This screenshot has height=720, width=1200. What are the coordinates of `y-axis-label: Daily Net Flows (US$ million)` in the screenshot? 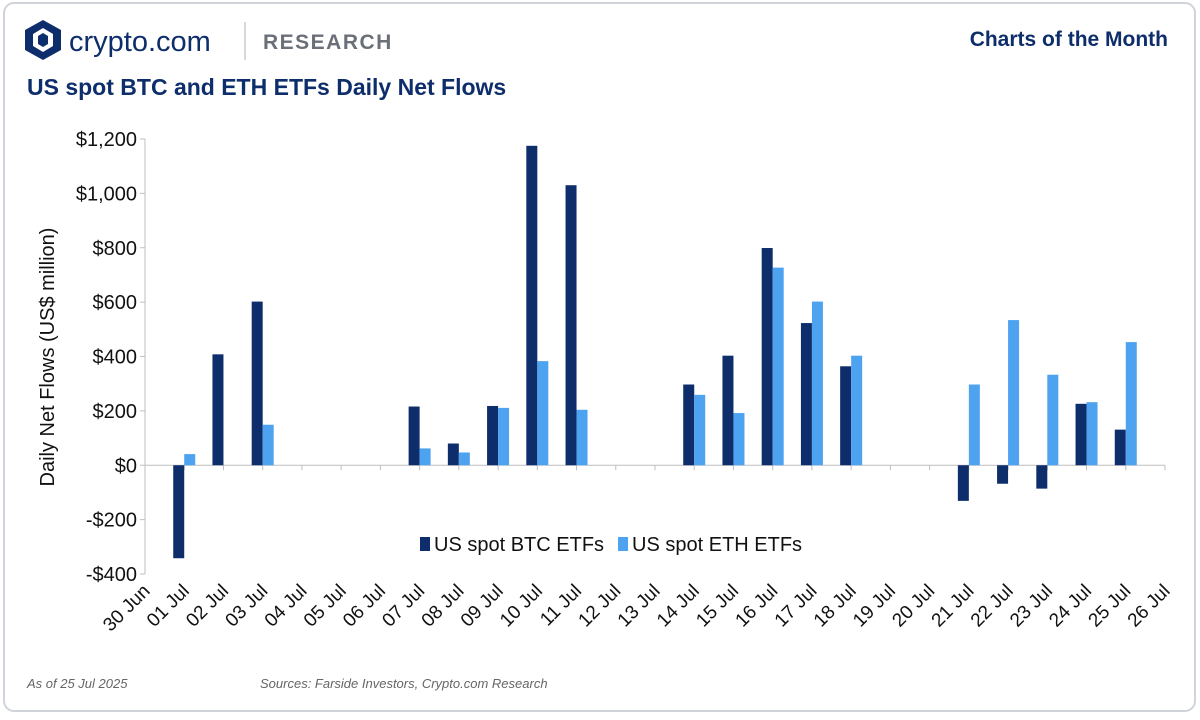 It's located at (48, 357).